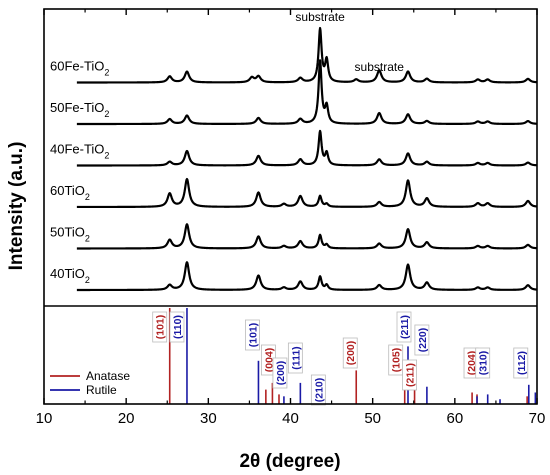  I want to click on y-axis-title: Intensity (a.u.), so click(16, 206).